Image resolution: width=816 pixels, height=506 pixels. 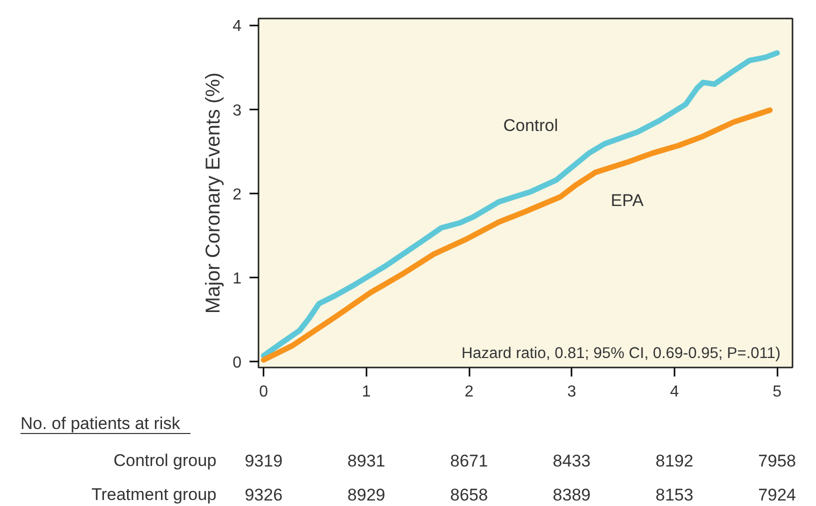 What do you see at coordinates (263, 392) in the screenshot?
I see `x-tick-label: 0` at bounding box center [263, 392].